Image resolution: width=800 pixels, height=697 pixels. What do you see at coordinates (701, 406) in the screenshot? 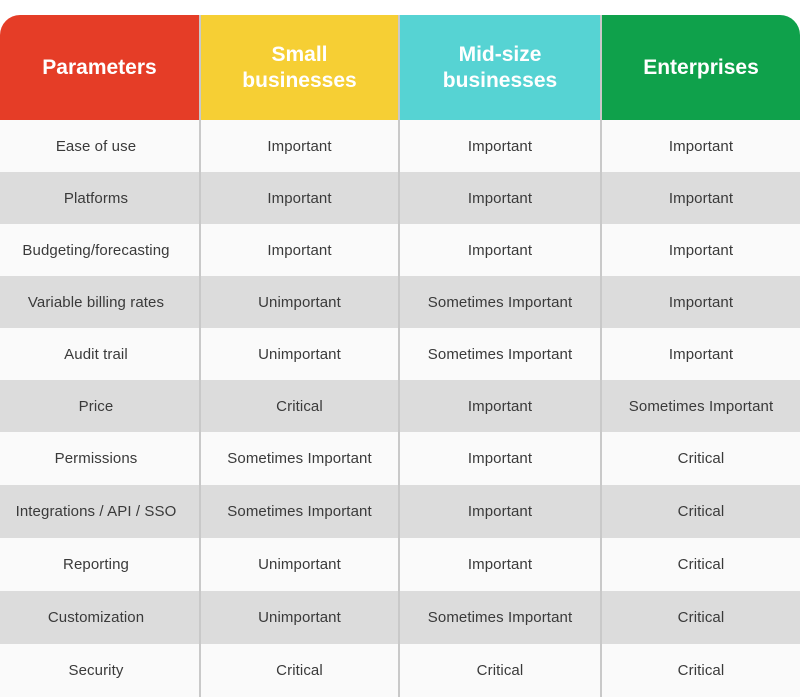
I see `cell-enterprise: Sometimes Important` at bounding box center [701, 406].